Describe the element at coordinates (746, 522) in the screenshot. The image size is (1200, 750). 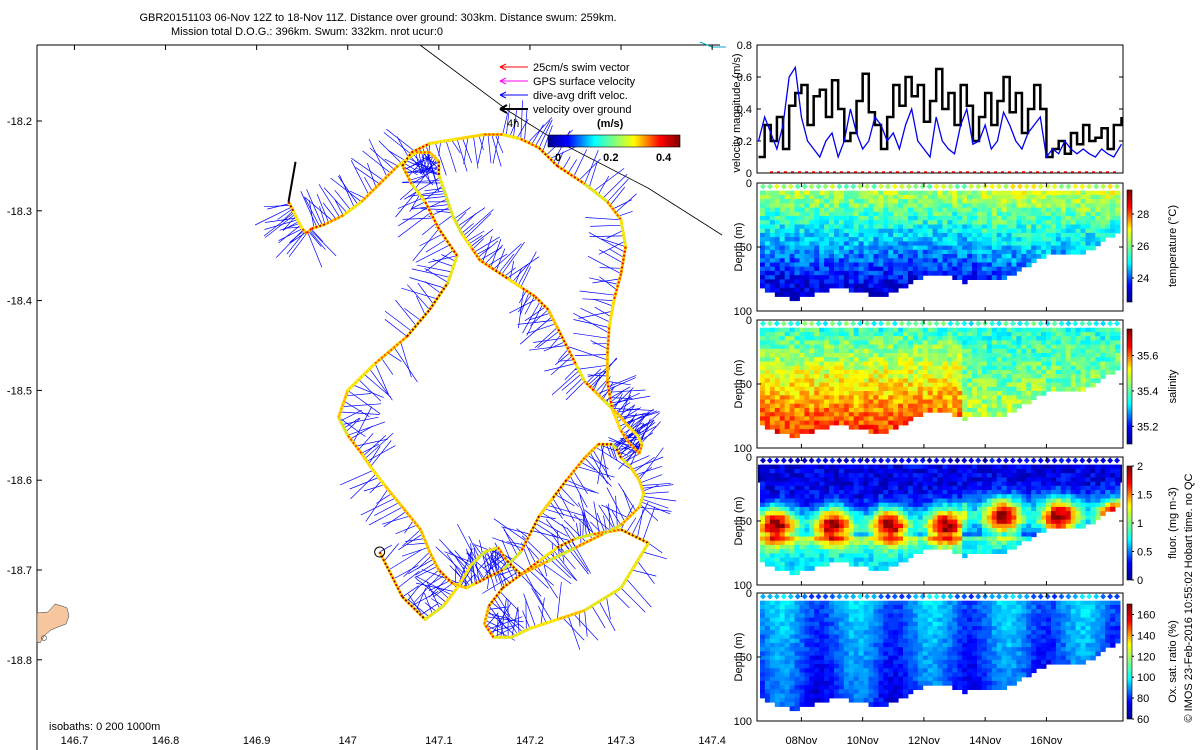
I see `depth-tick-label: 50` at that location.